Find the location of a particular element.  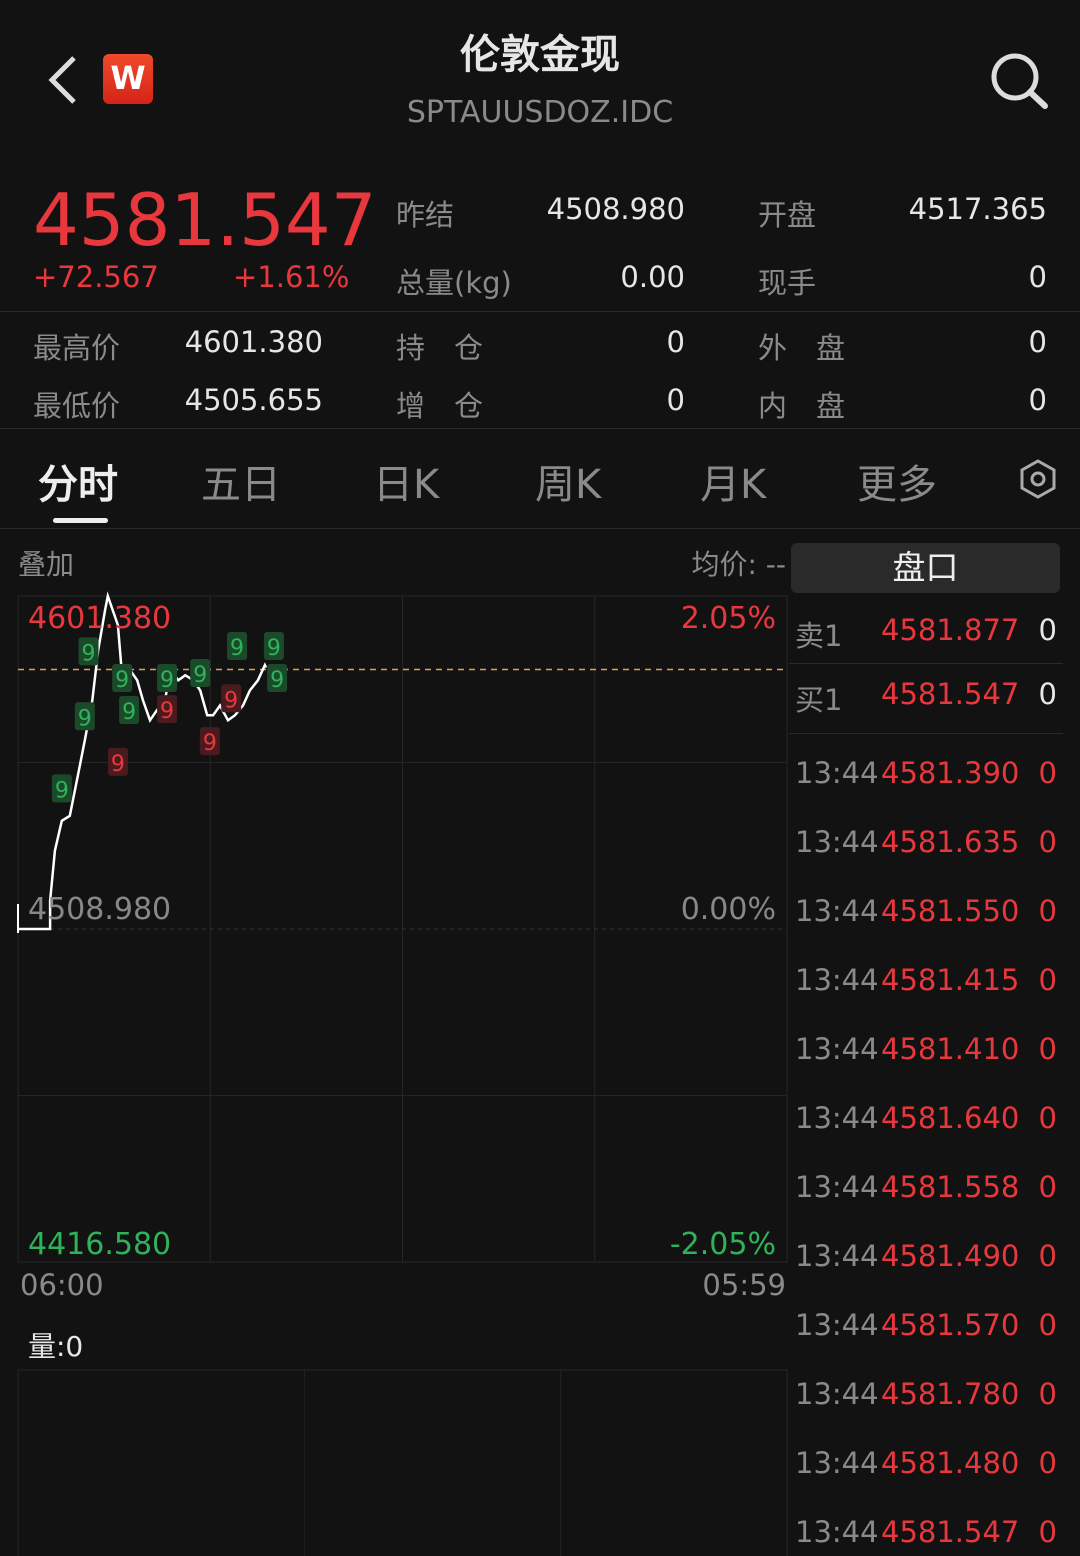

price-change-pct: +1.61% is located at coordinates (291, 277).